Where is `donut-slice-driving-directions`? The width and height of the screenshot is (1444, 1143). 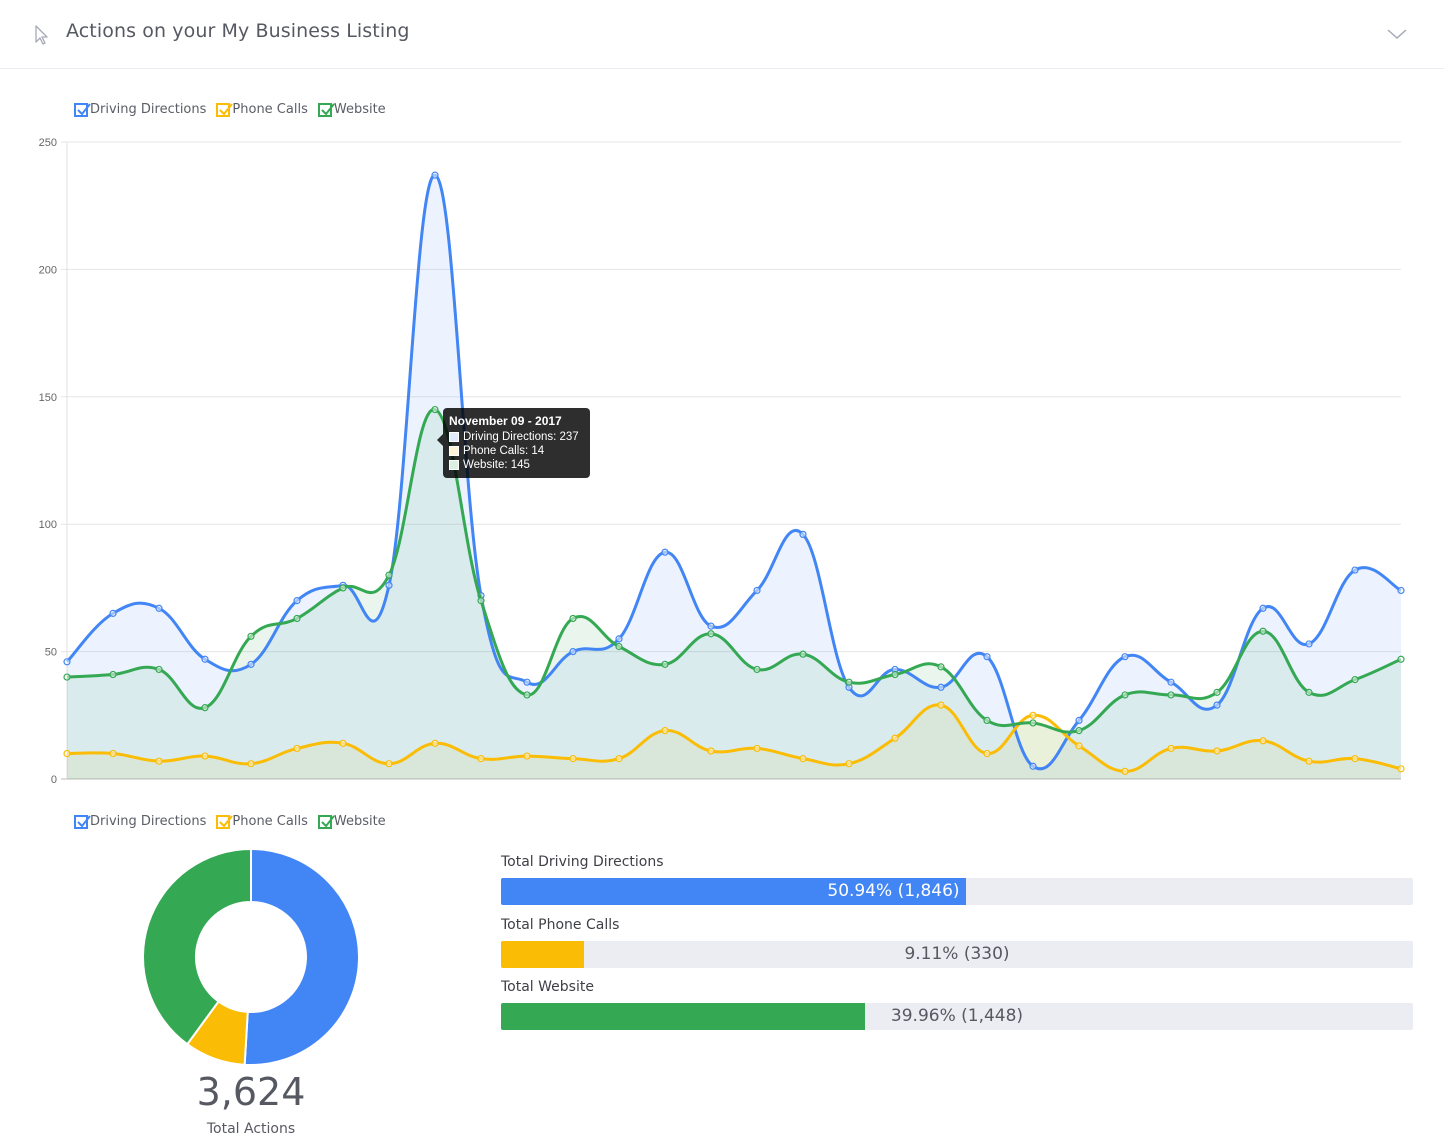
donut-slice-driving-directions is located at coordinates (301, 957).